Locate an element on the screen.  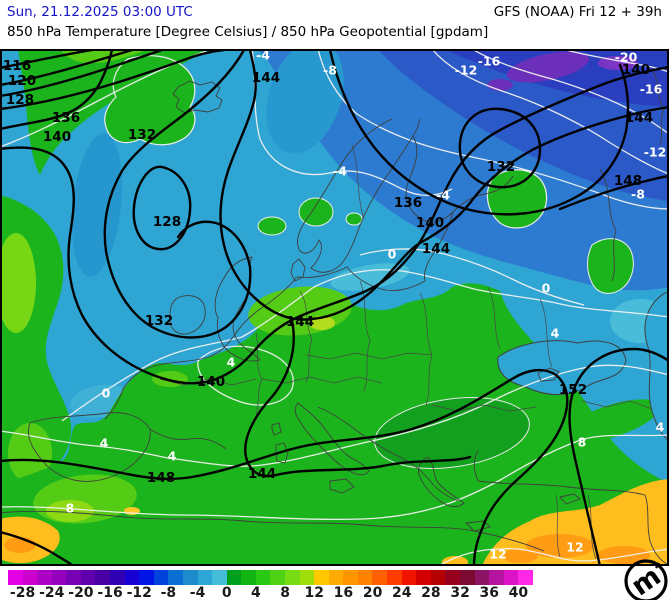
geopotential-label: 120 is located at coordinates (22, 81).